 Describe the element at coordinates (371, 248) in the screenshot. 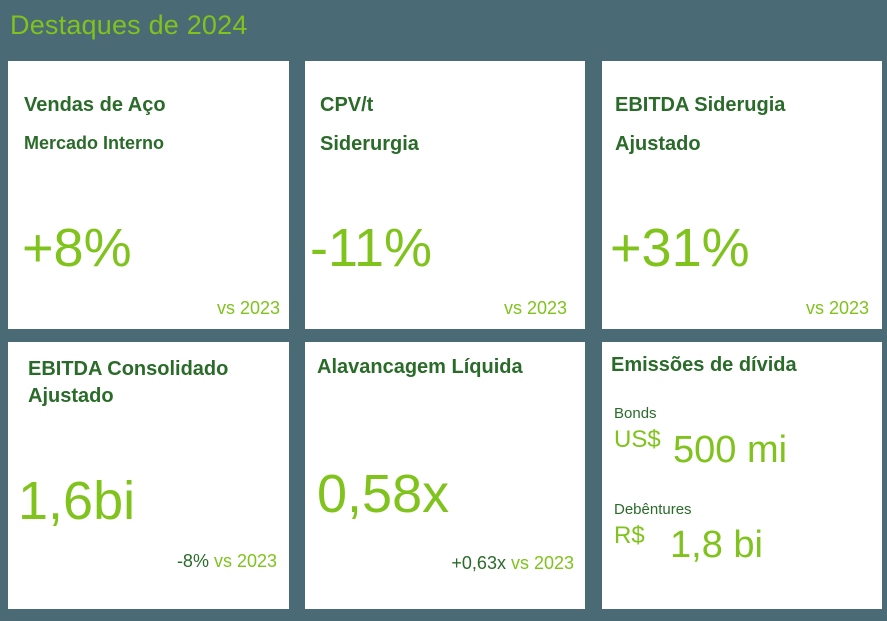

I see `card-value: -11%` at that location.